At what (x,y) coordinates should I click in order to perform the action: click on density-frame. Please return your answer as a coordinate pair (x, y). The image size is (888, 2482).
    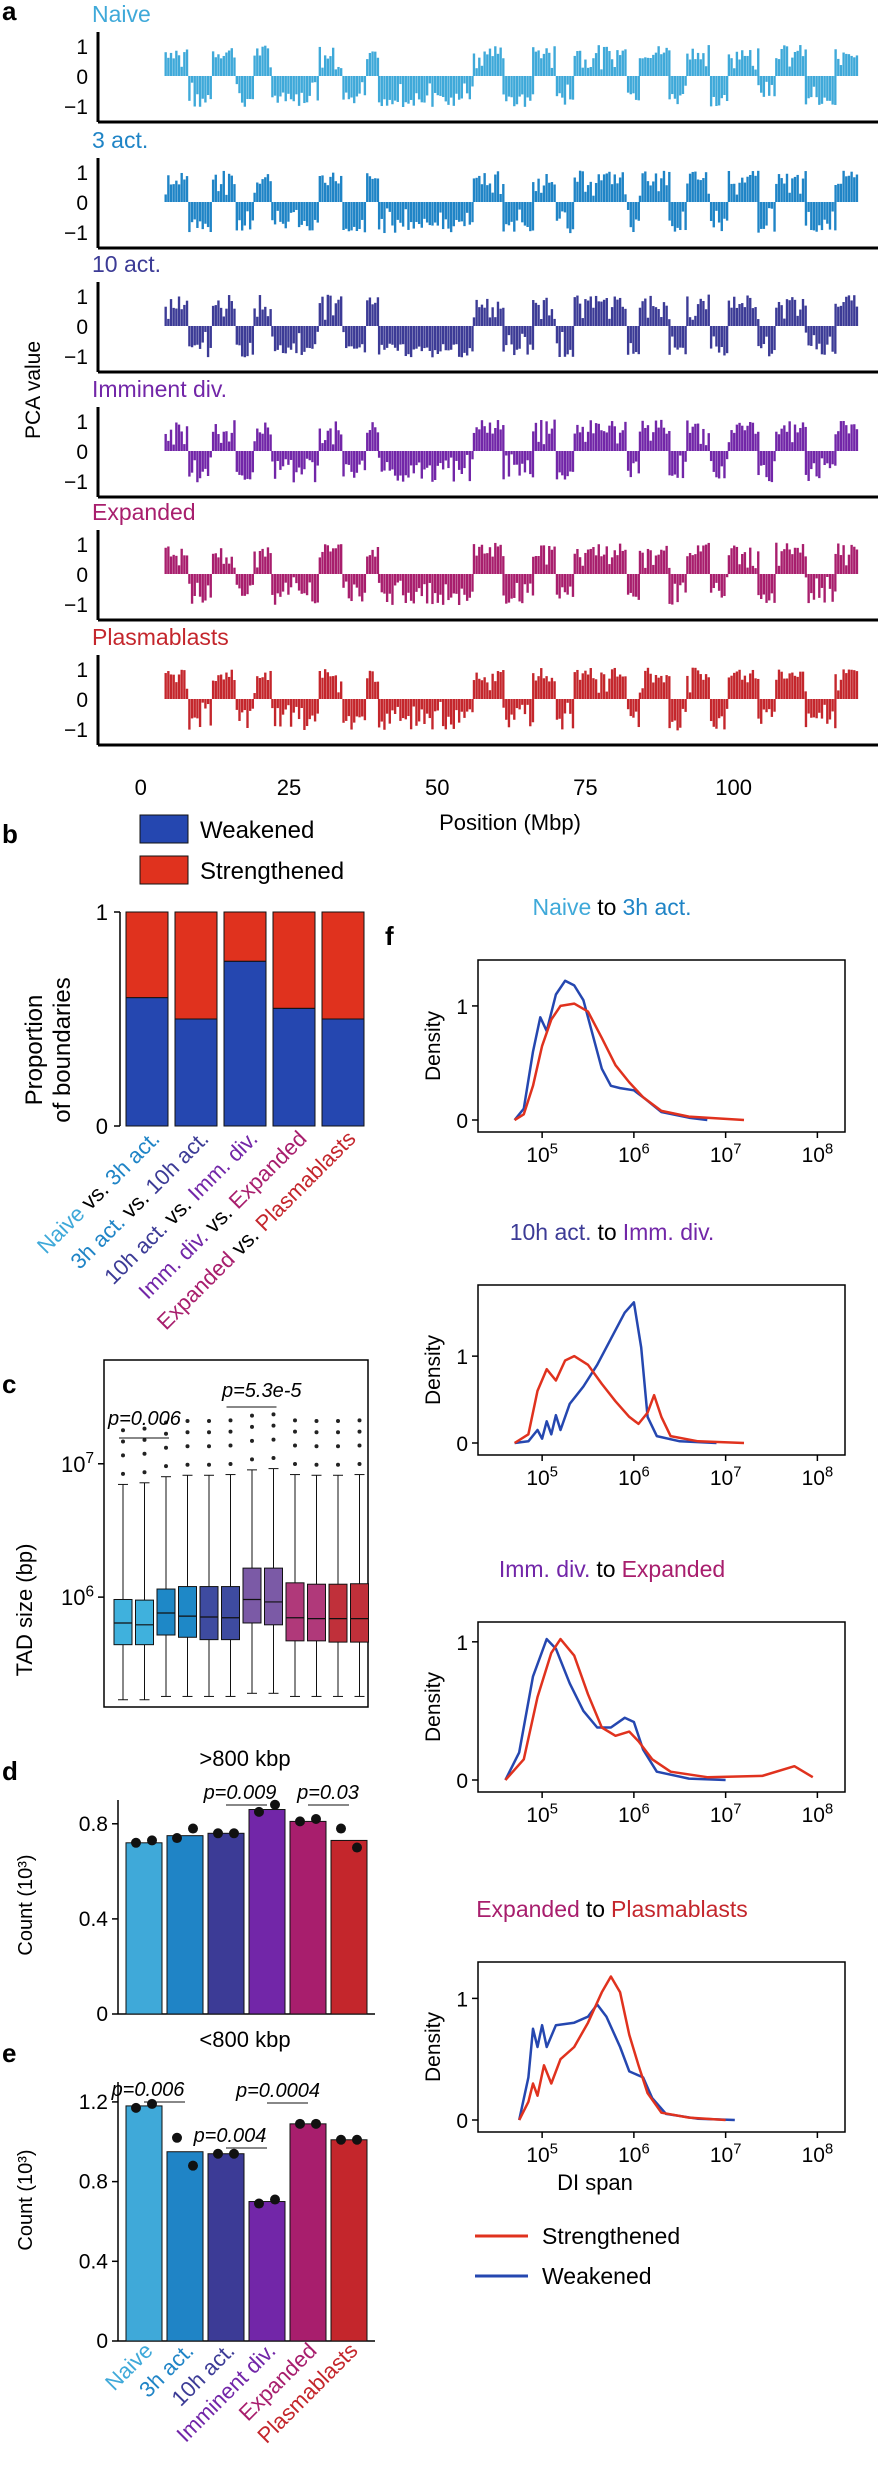
    Looking at the image, I should click on (661, 1046).